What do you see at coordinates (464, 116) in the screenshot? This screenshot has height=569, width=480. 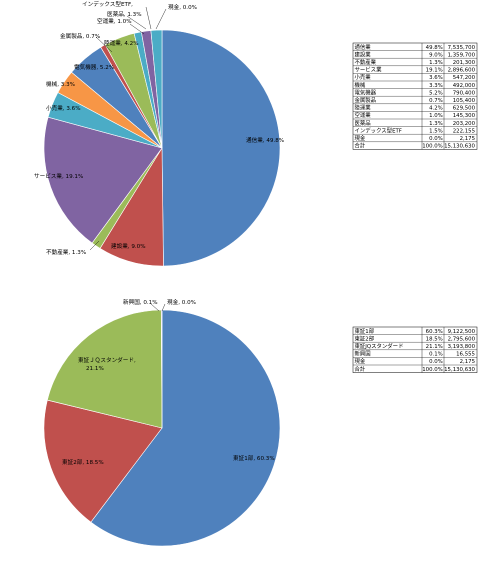 I see `table-cell-amount: 145,300` at bounding box center [464, 116].